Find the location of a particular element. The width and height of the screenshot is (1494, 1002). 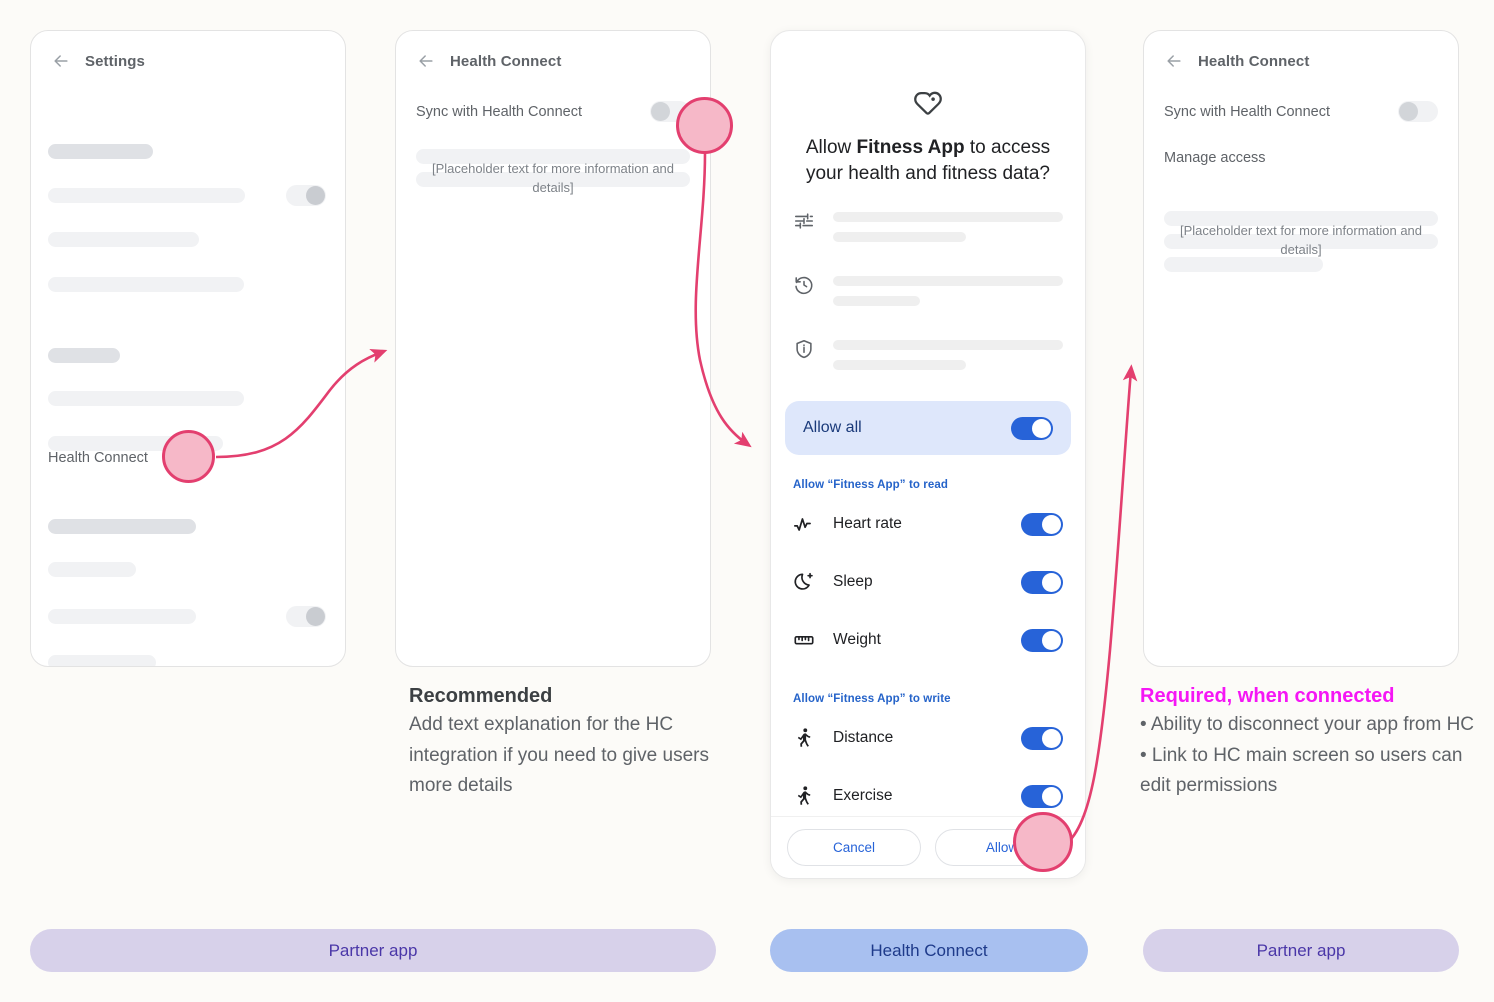

permission-label: Exercise is located at coordinates (863, 795).